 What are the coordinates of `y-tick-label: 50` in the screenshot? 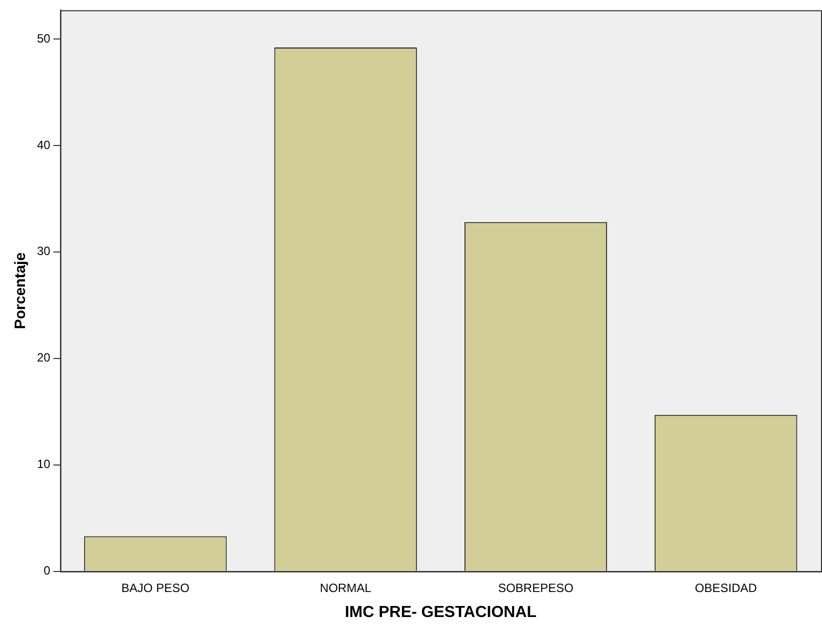 It's located at (43, 38).